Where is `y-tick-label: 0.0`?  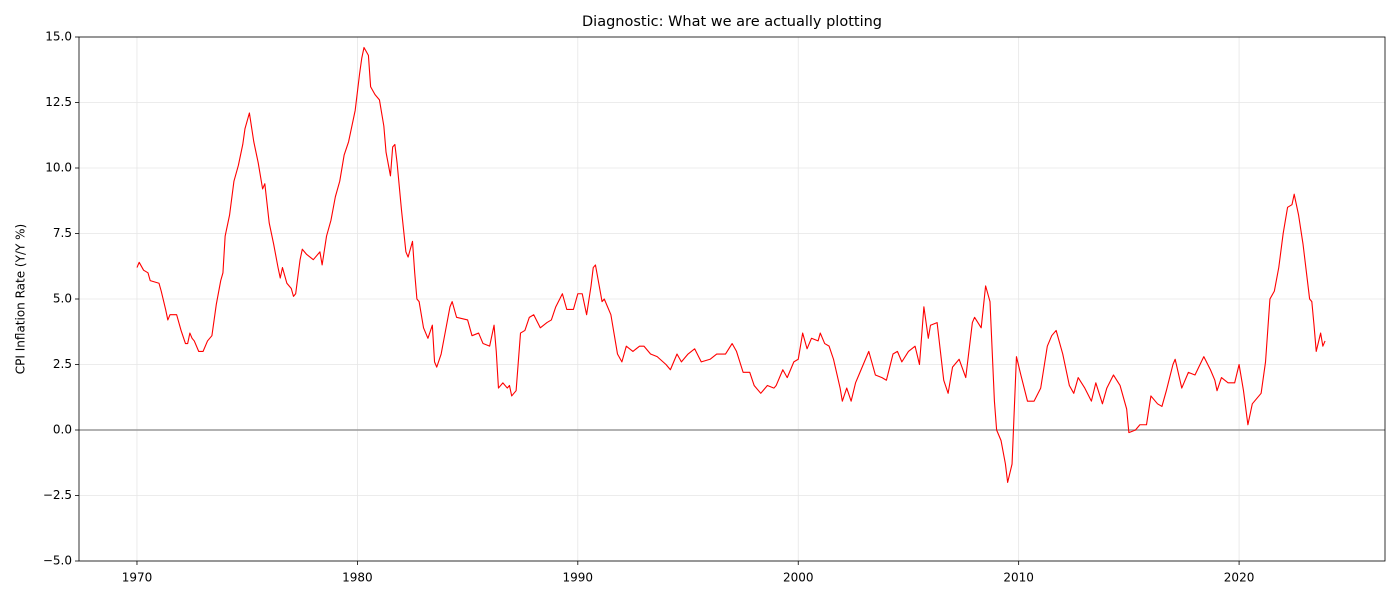 y-tick-label: 0.0 is located at coordinates (62, 430).